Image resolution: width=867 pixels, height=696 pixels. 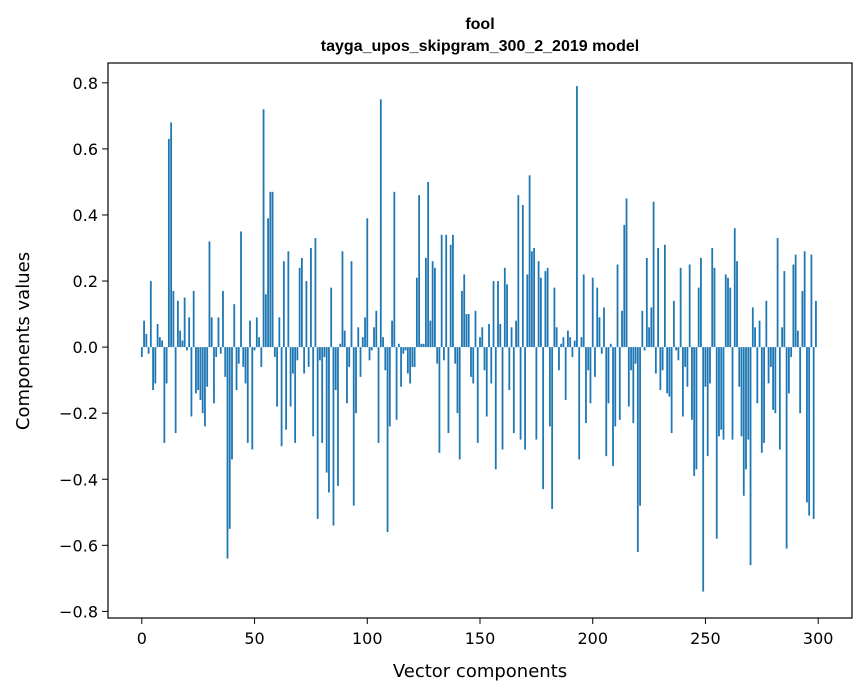 What do you see at coordinates (592, 638) in the screenshot?
I see `x-tick-label: 200` at bounding box center [592, 638].